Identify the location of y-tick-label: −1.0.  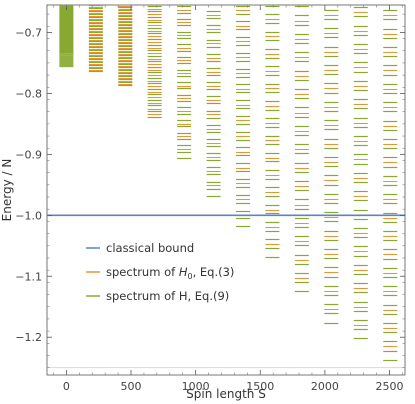
(28, 215).